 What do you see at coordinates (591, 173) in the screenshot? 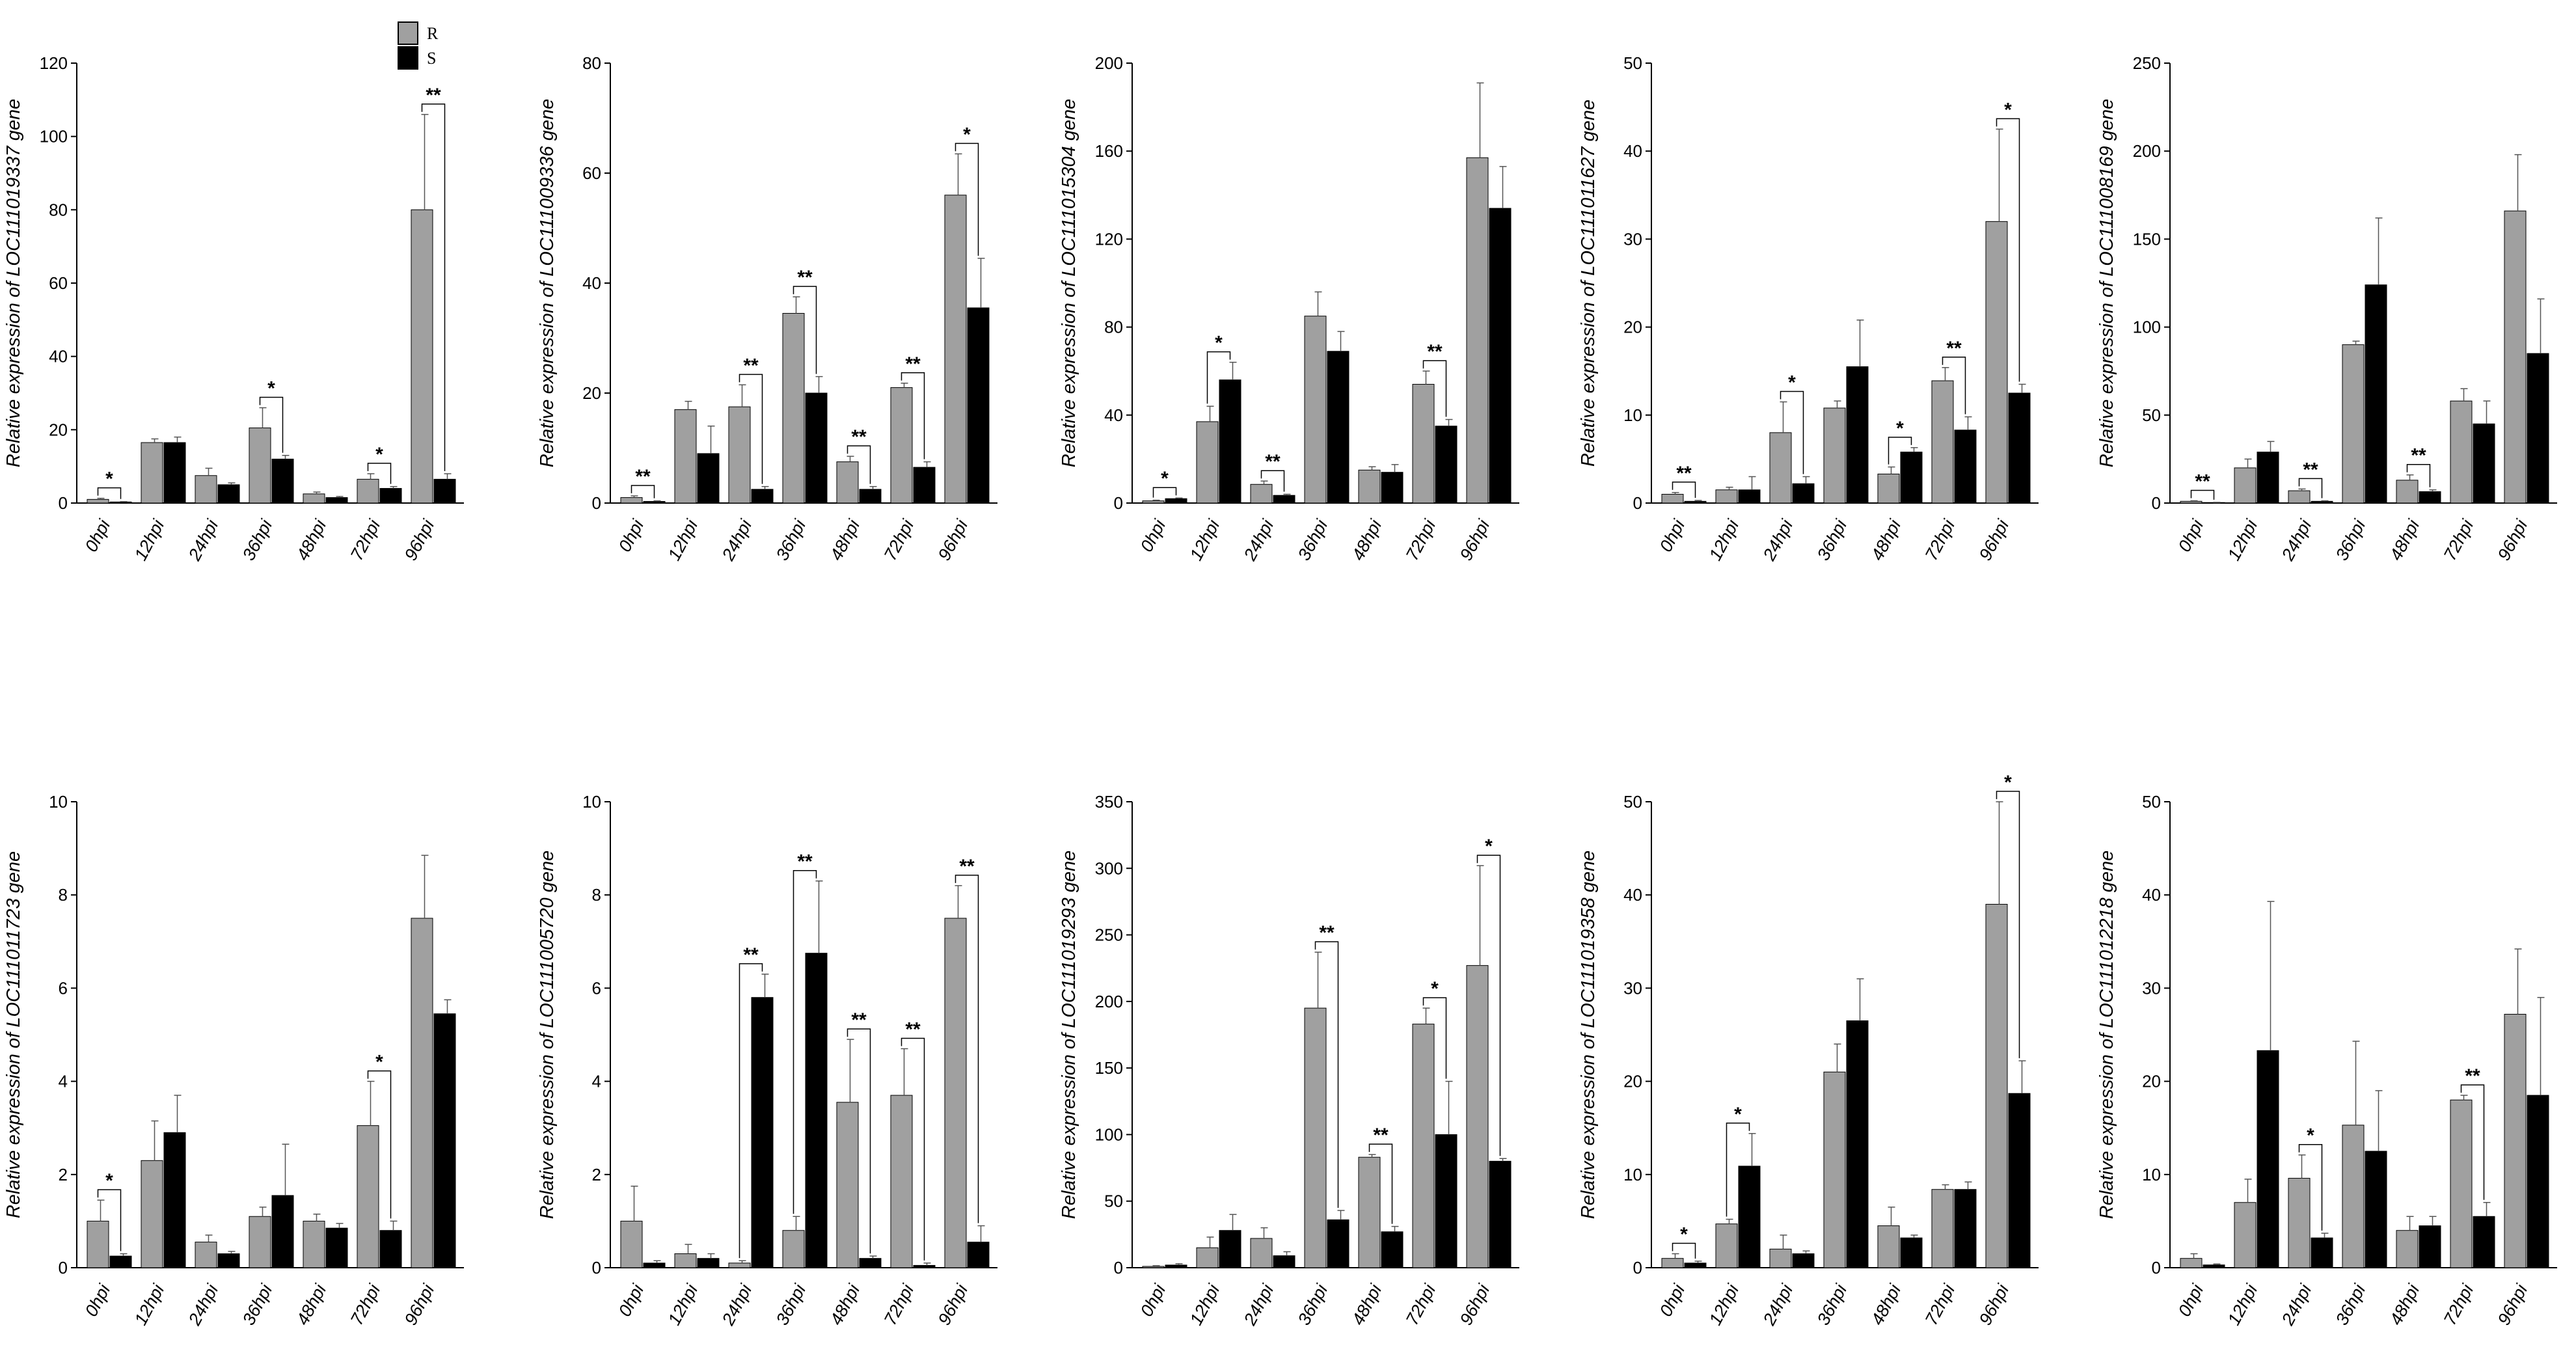
I see `y-tick-label: 60` at bounding box center [591, 173].